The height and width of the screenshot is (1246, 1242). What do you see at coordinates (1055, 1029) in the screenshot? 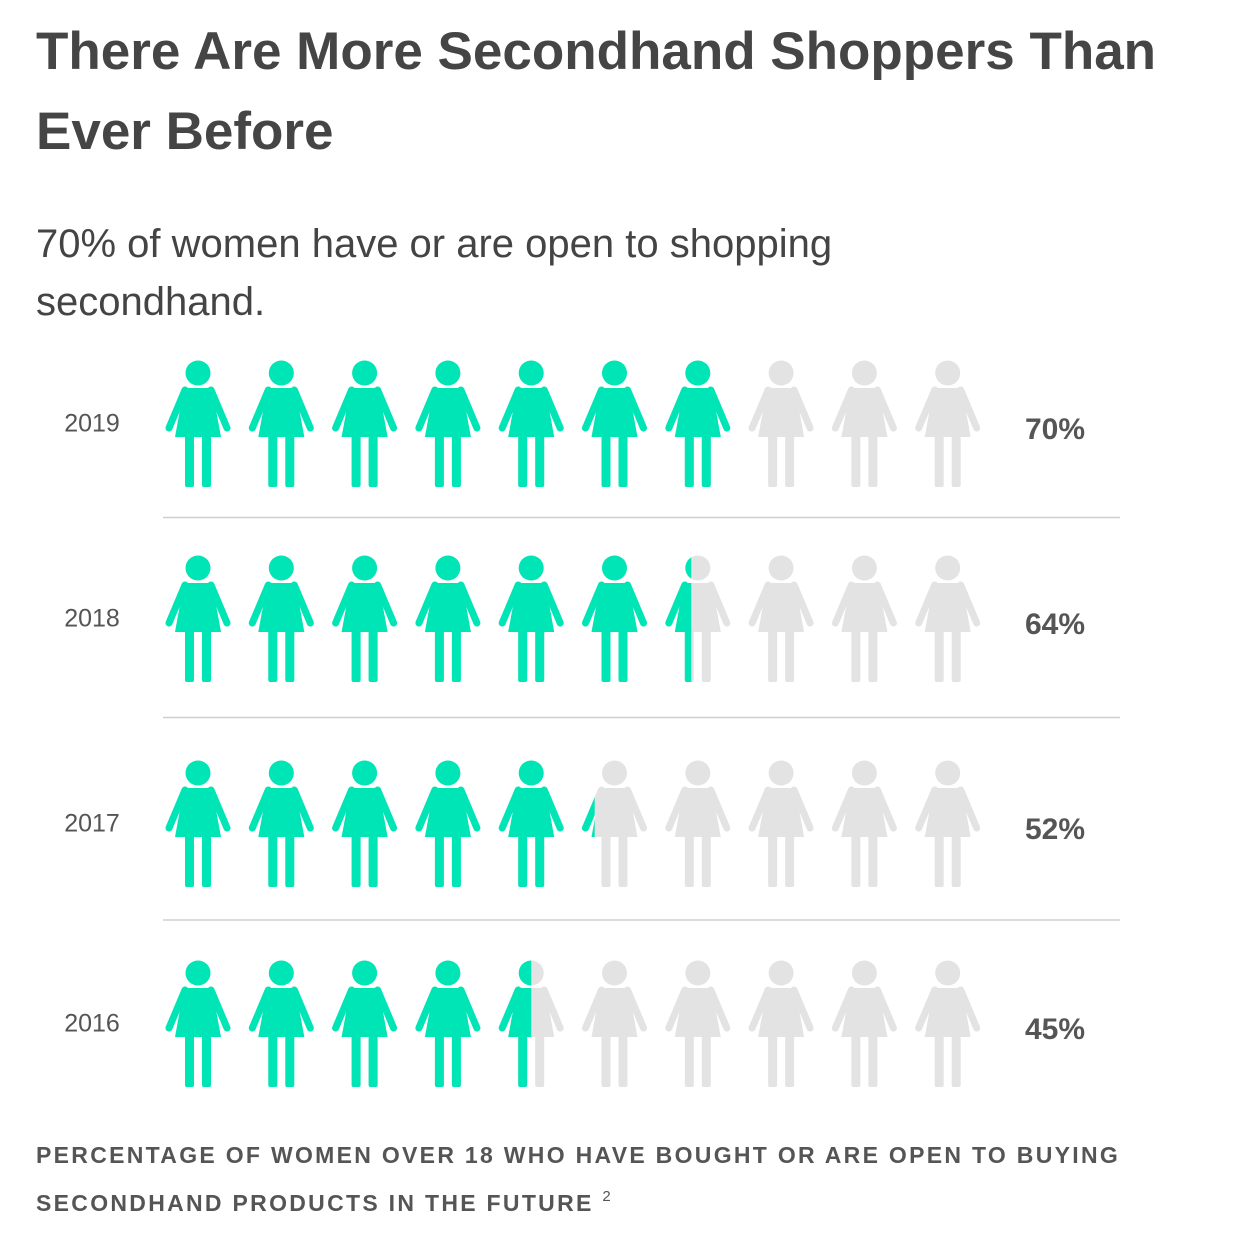
I see `value-label: 45%` at bounding box center [1055, 1029].